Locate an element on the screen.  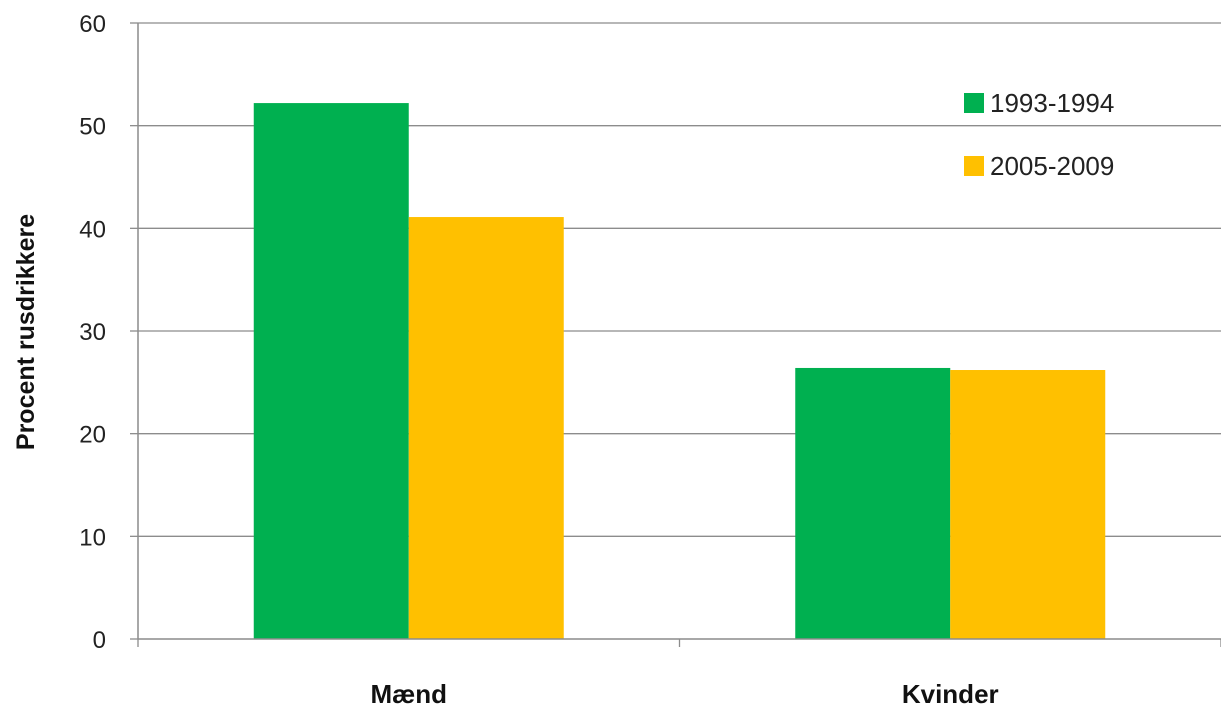
x-category-label: Kvinder is located at coordinates (950, 694).